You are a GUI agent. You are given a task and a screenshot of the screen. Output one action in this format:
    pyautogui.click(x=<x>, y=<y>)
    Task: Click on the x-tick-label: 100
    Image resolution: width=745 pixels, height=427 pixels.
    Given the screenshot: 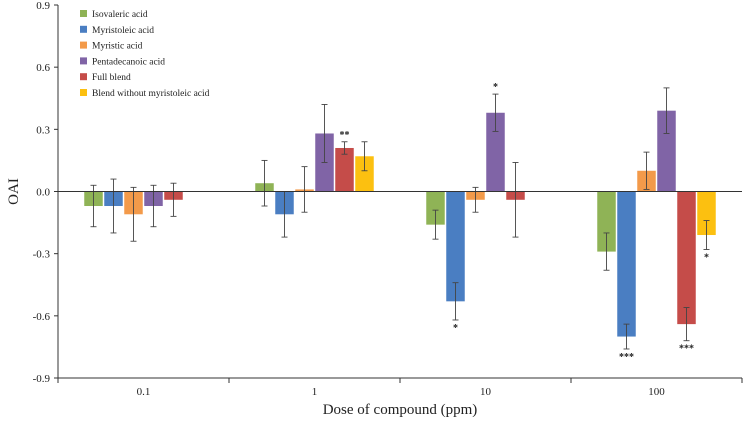 What is the action you would take?
    pyautogui.click(x=656, y=392)
    